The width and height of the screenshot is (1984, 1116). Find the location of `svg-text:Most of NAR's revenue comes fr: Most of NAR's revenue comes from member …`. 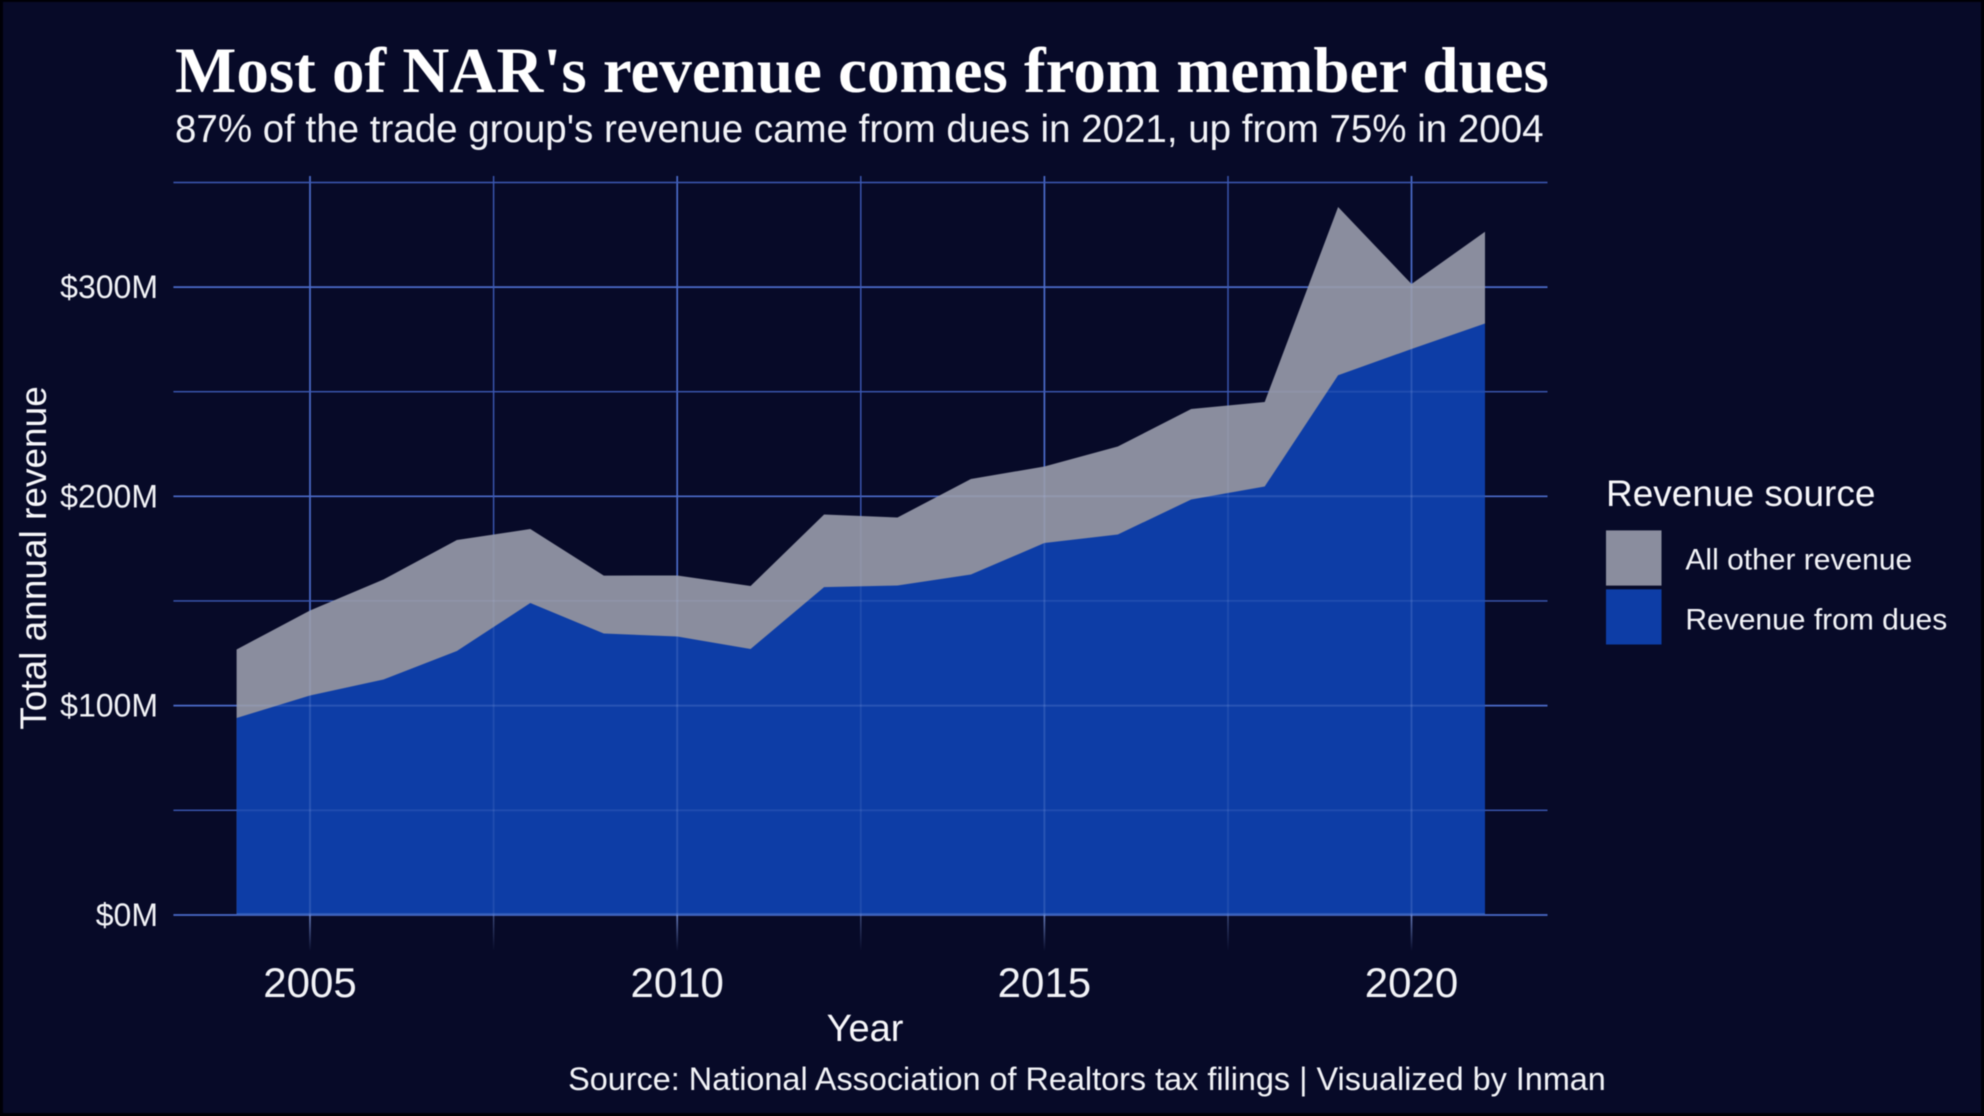

svg-text:Most of NAR's revenue comes fr: Most of NAR's revenue comes from member … is located at coordinates (862, 71).